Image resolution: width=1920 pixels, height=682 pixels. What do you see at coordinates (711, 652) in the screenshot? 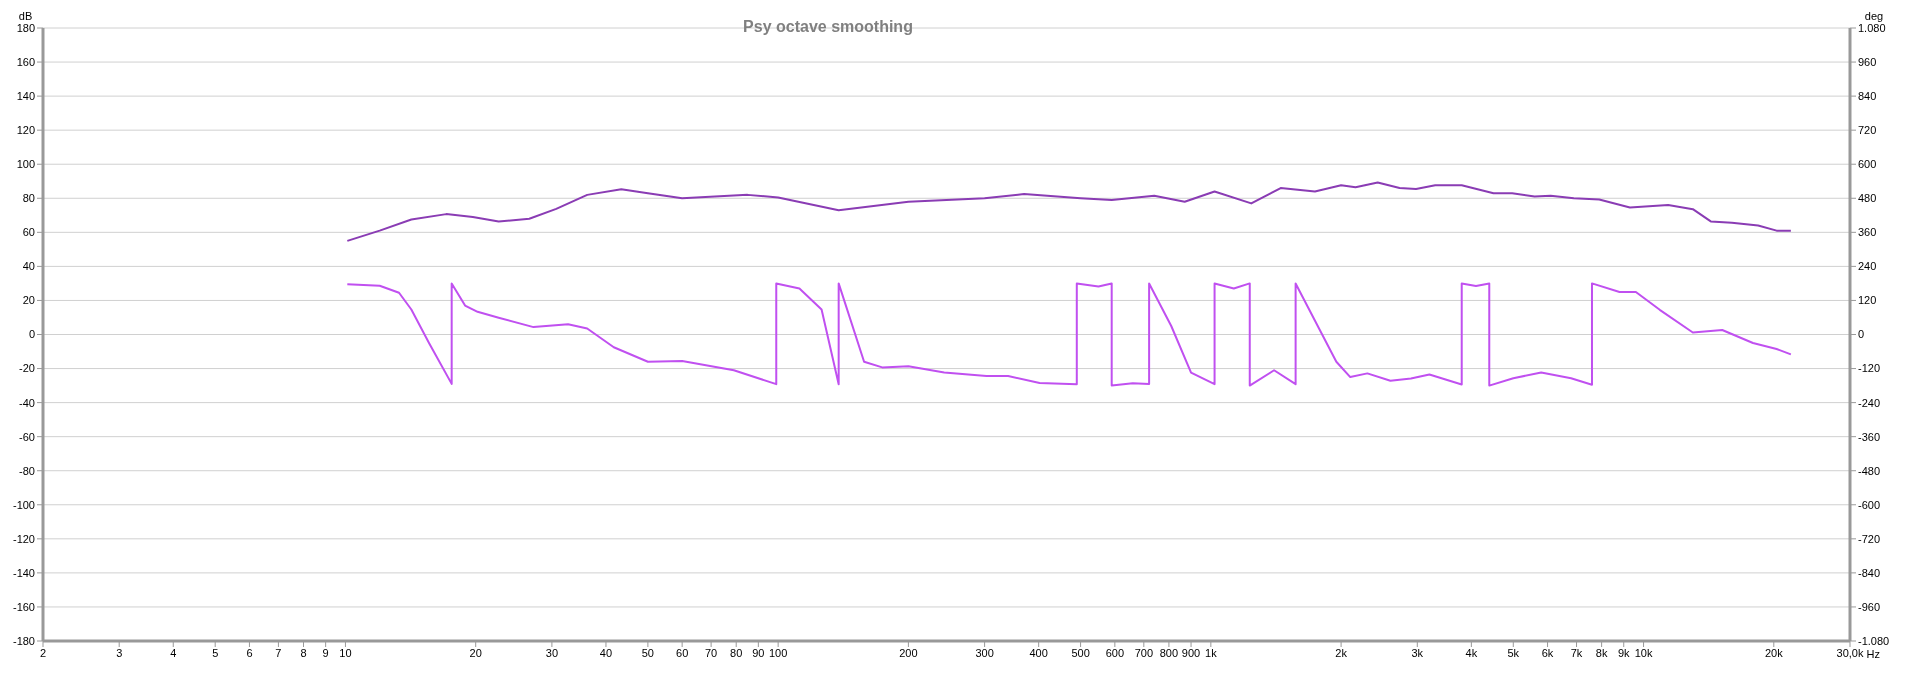
I see `x-tick-label: 70` at bounding box center [711, 652].